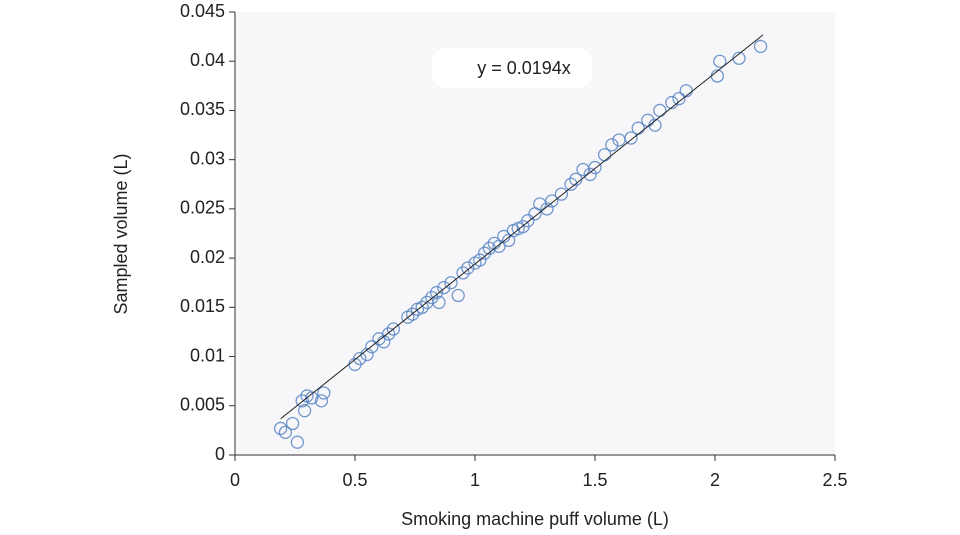 The height and width of the screenshot is (535, 960). Describe the element at coordinates (207, 158) in the screenshot. I see `y-tick-label: 0.03` at that location.